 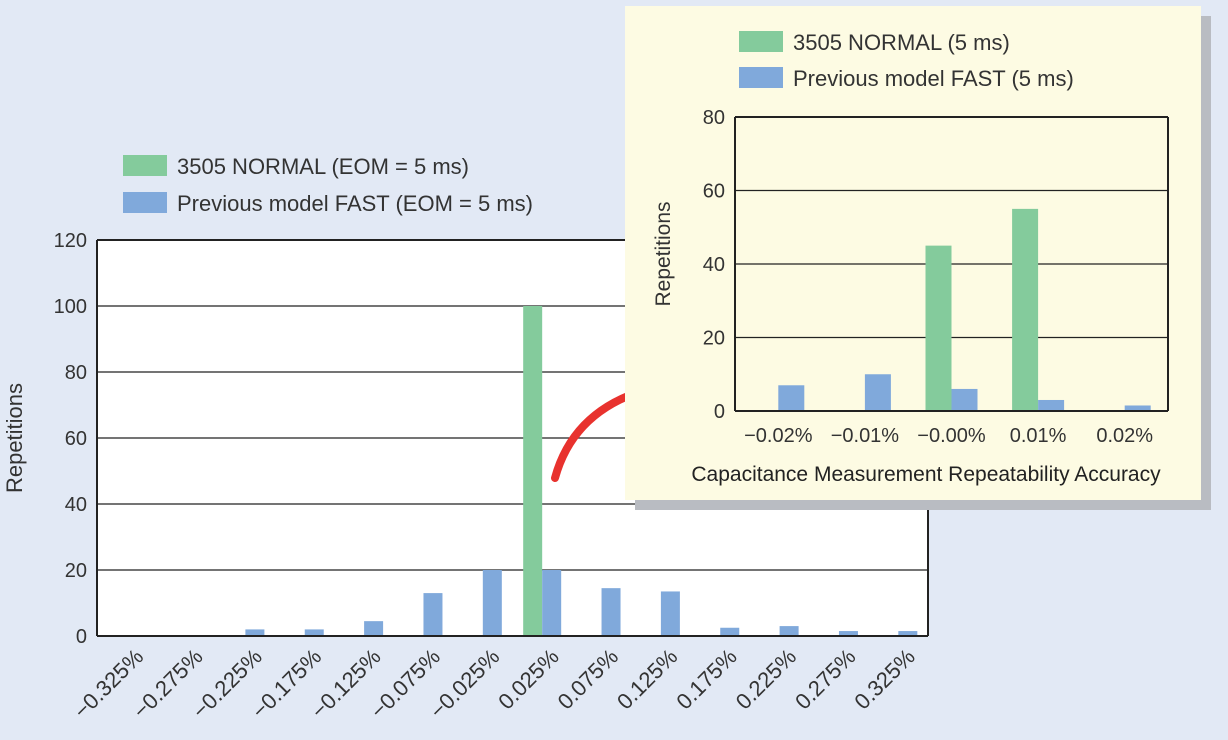 What do you see at coordinates (663, 253) in the screenshot?
I see `inset-y-axis-label: Repetitions` at bounding box center [663, 253].